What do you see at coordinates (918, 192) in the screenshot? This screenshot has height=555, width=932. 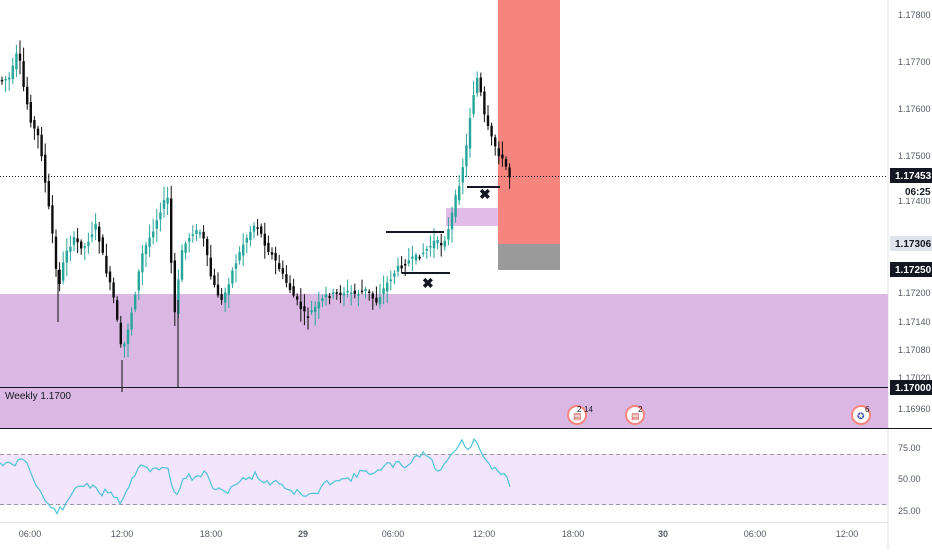 I see `svg-text: 06:25` at bounding box center [918, 192].